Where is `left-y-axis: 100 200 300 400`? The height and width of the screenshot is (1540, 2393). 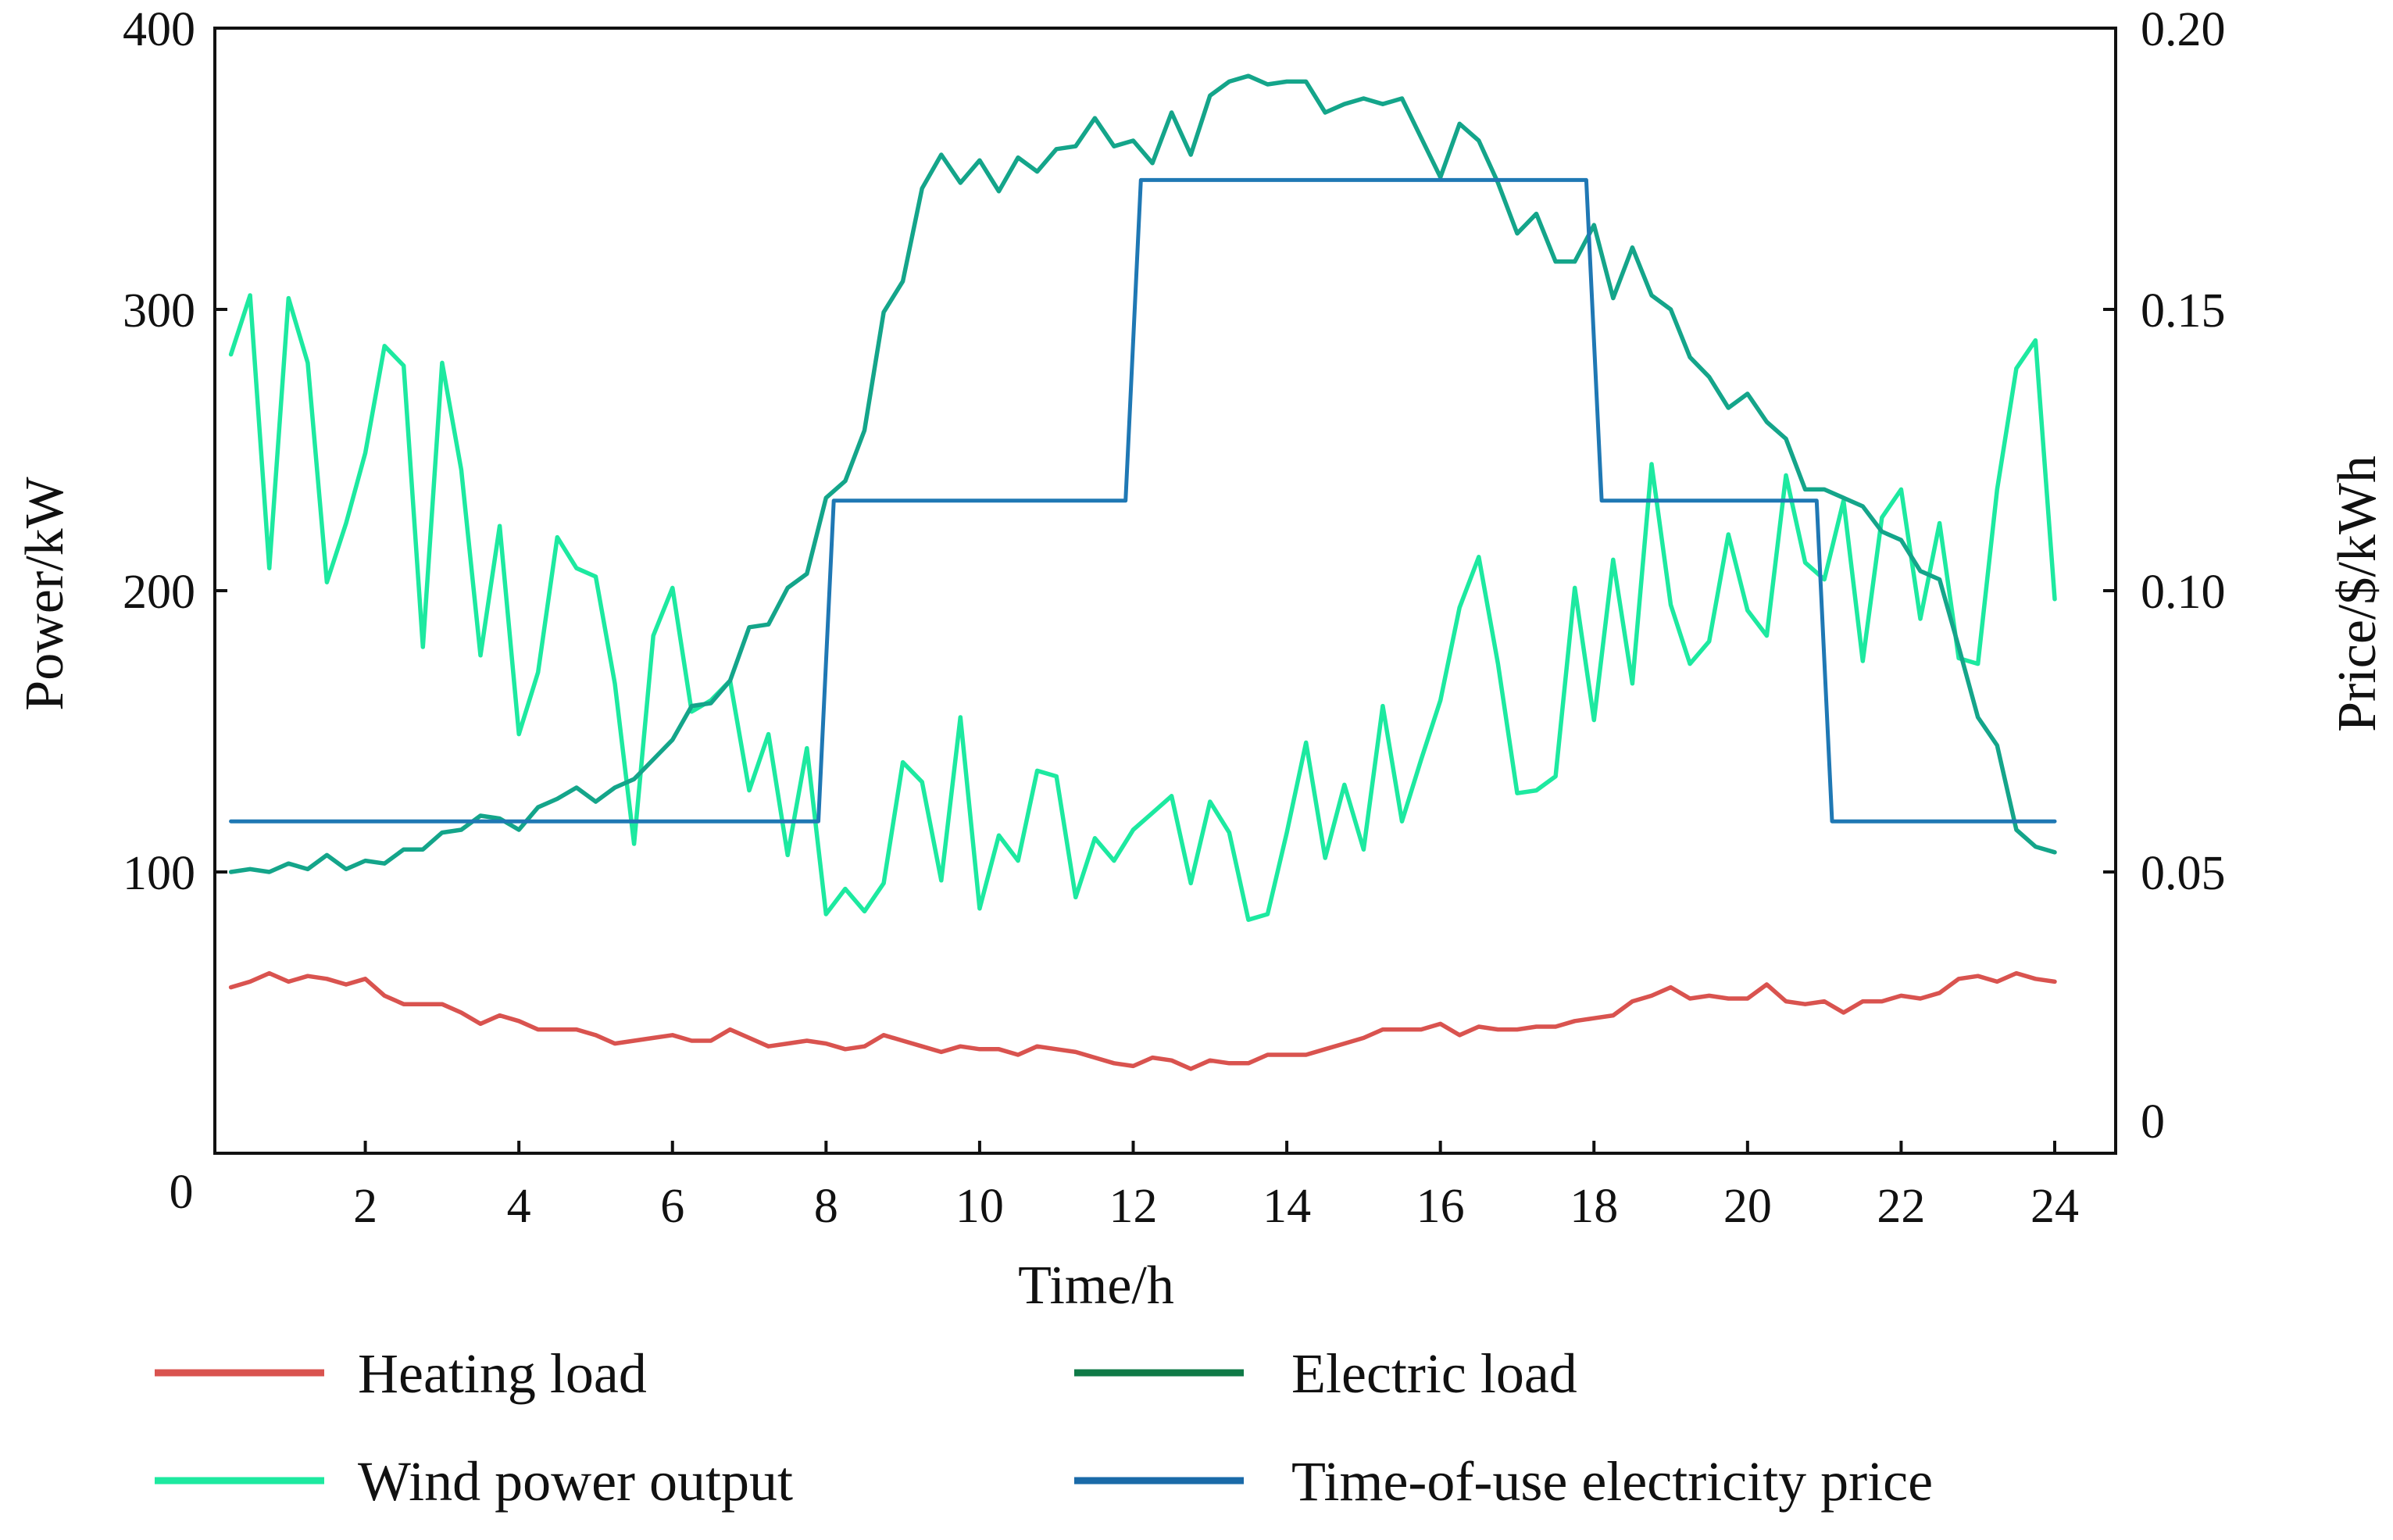
left-y-axis: 100 200 300 400 is located at coordinates (175, 451).